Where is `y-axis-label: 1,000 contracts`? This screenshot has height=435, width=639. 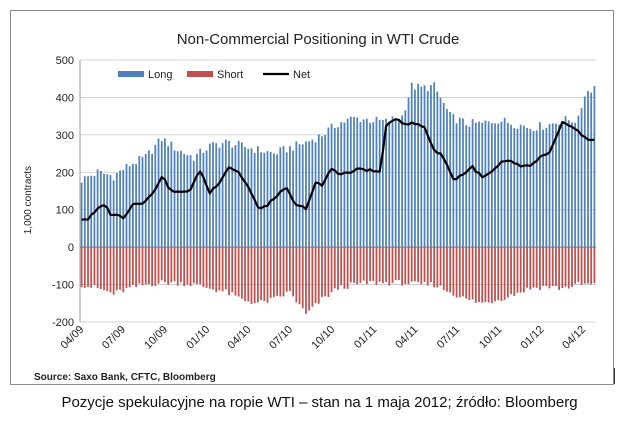
y-axis-label: 1,000 contracts is located at coordinates (28, 200).